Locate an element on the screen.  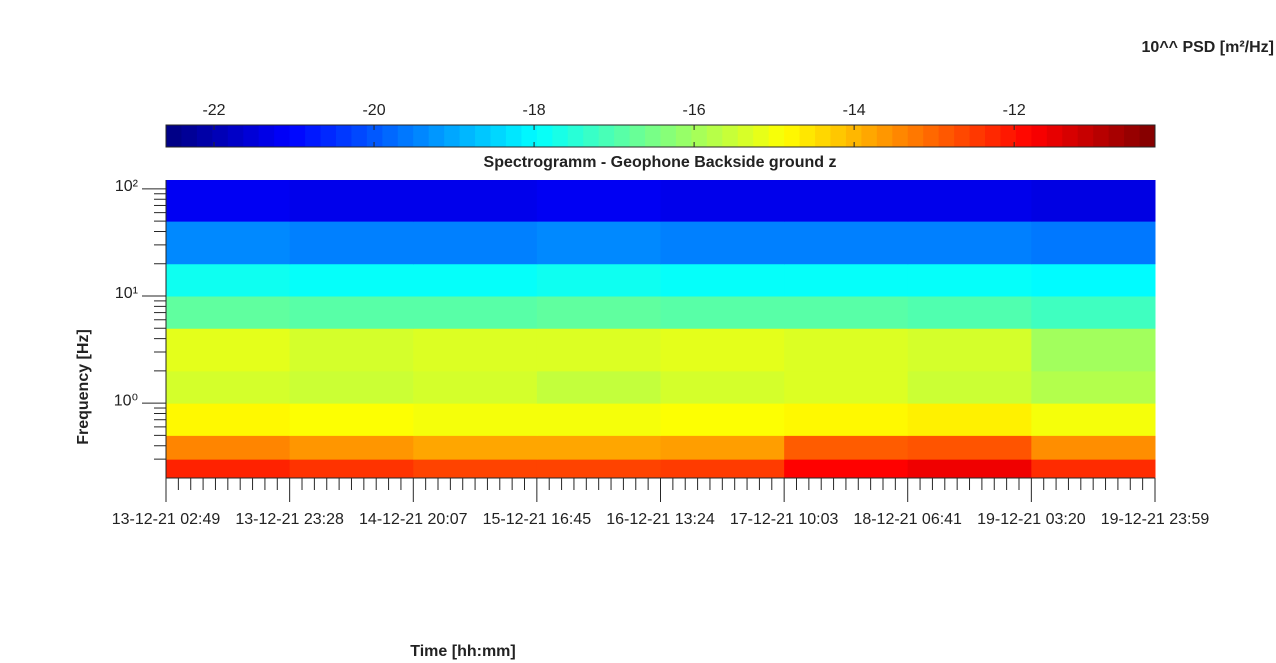
colorbar-tick-label: -16 is located at coordinates (694, 110).